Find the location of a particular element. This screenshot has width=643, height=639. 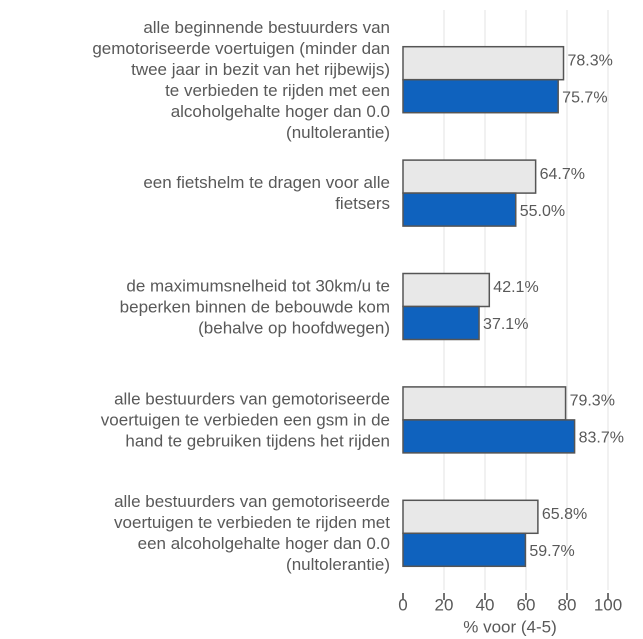

x-axis-label: % voor (4-5) is located at coordinates (510, 626).